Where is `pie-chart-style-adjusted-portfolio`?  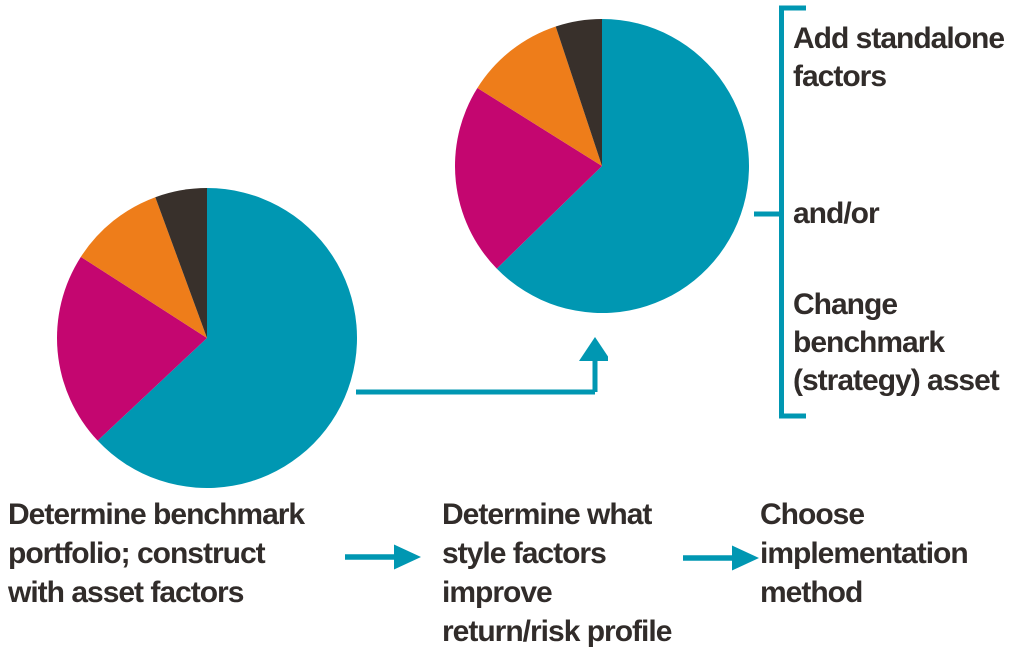
pie-chart-style-adjusted-portfolio is located at coordinates (602, 166).